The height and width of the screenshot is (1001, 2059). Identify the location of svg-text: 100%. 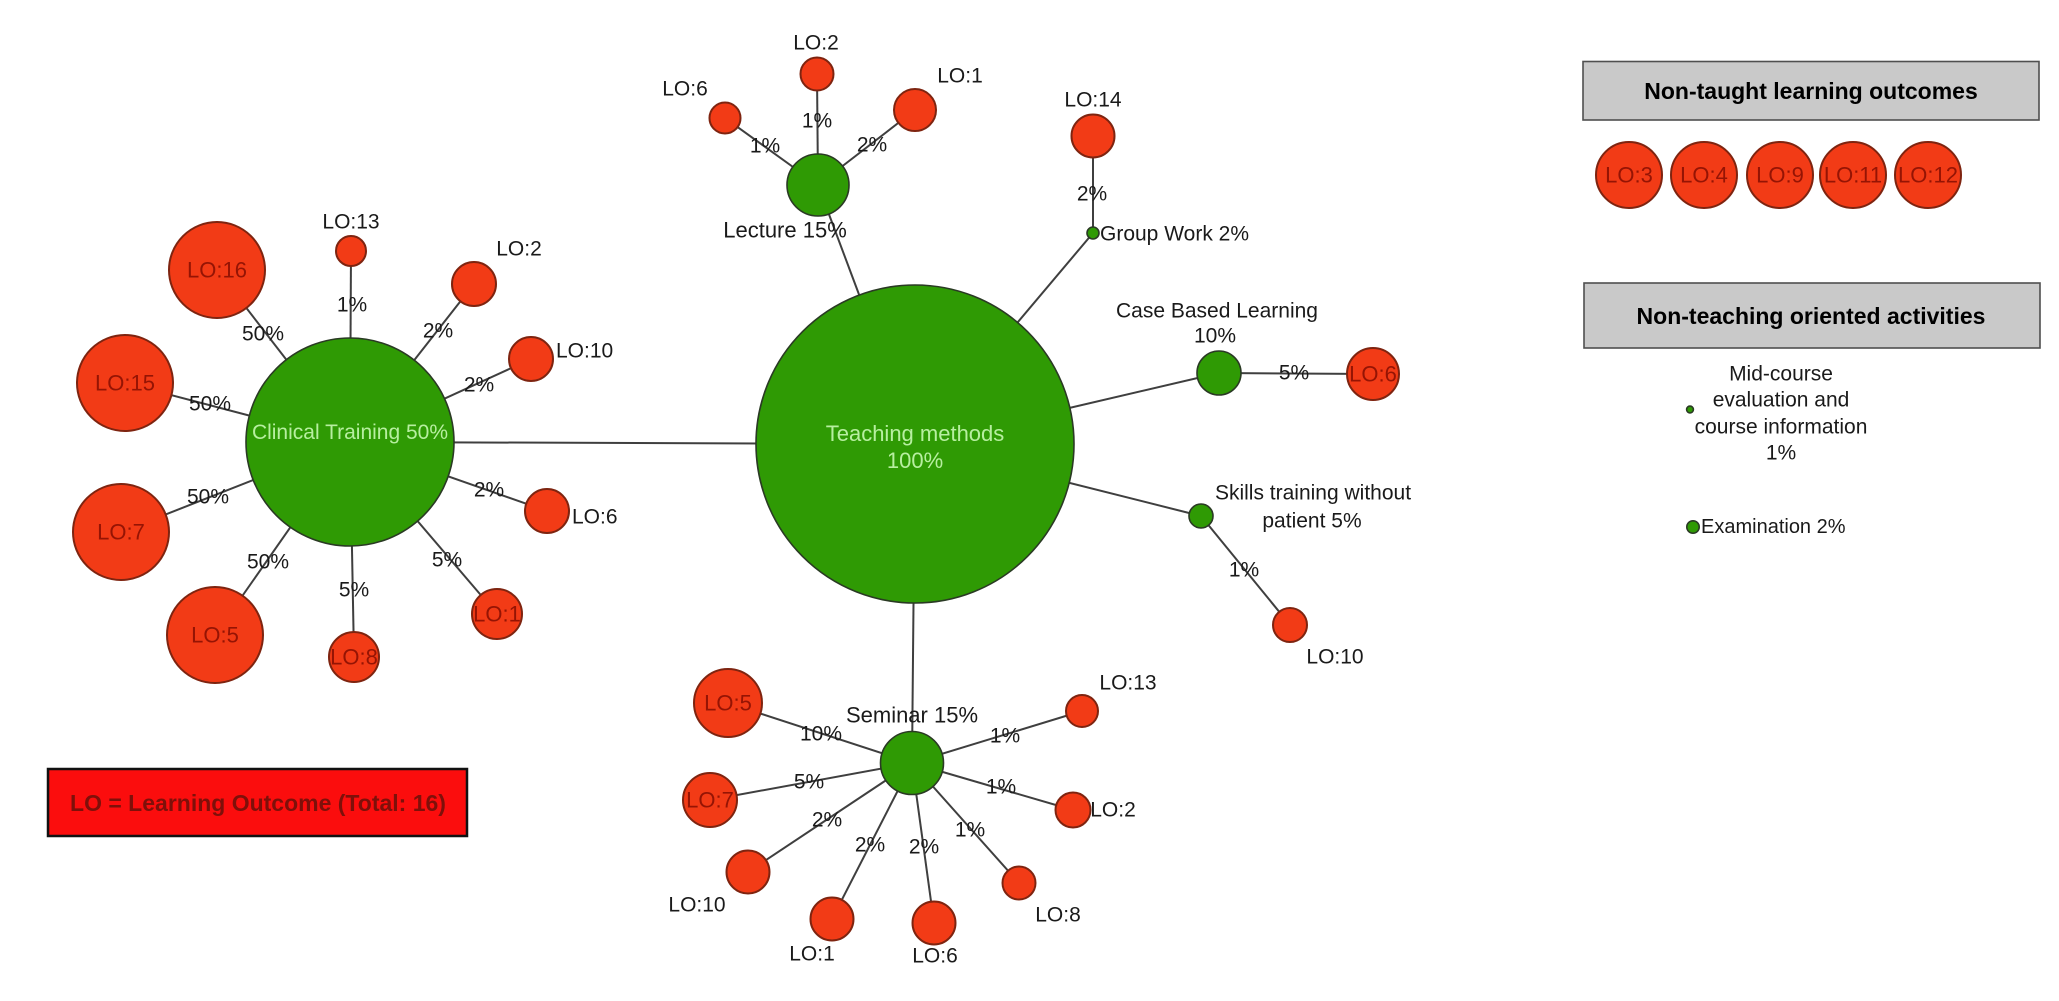
(915, 460).